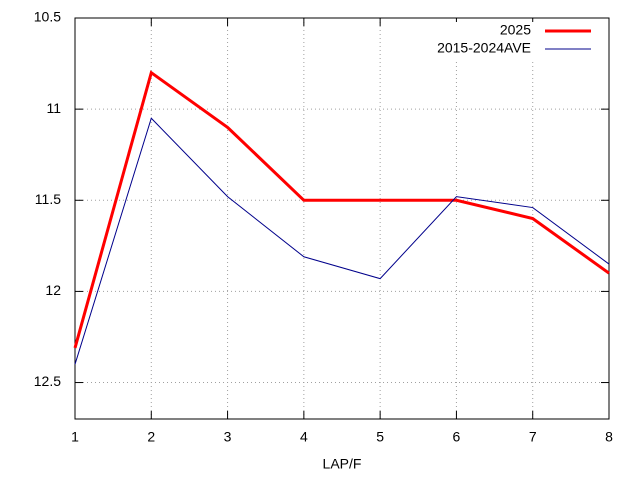  I want to click on legend-box, so click(510, 42).